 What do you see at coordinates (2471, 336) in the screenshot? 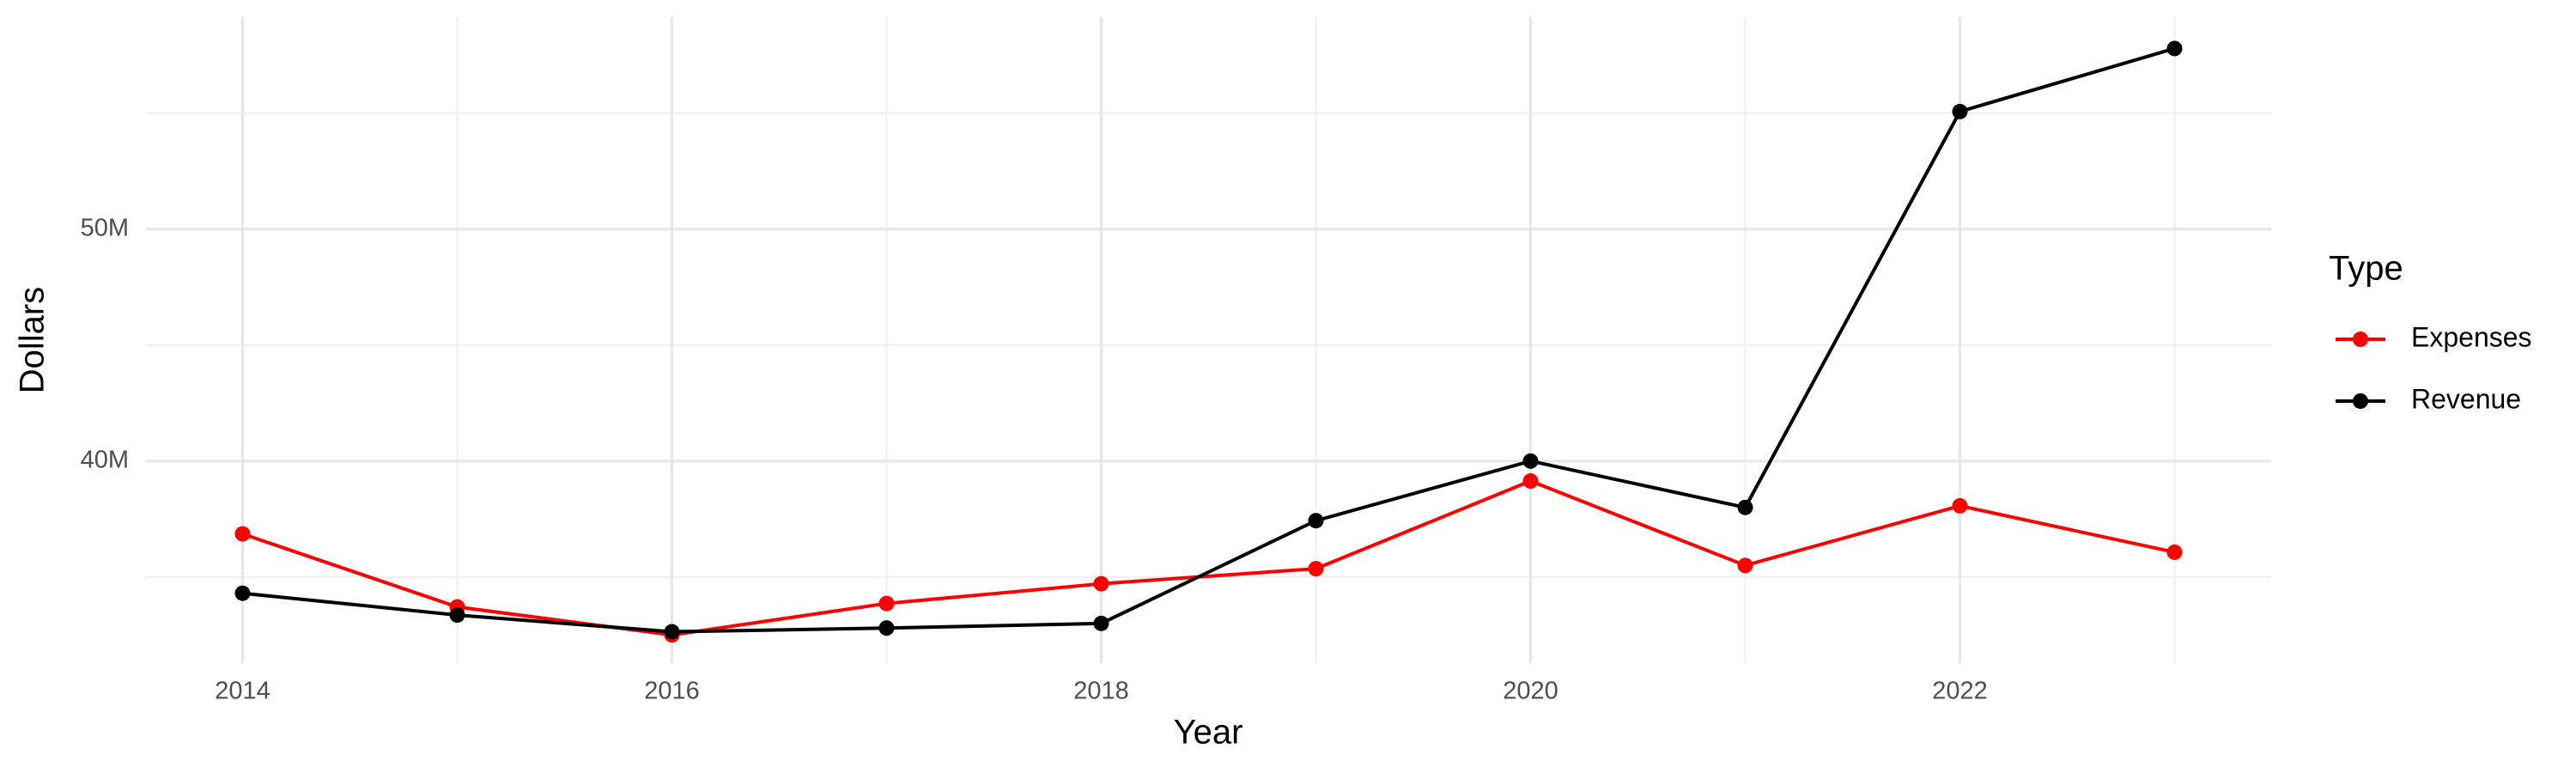
I see `legend-label: Expenses` at bounding box center [2471, 336].